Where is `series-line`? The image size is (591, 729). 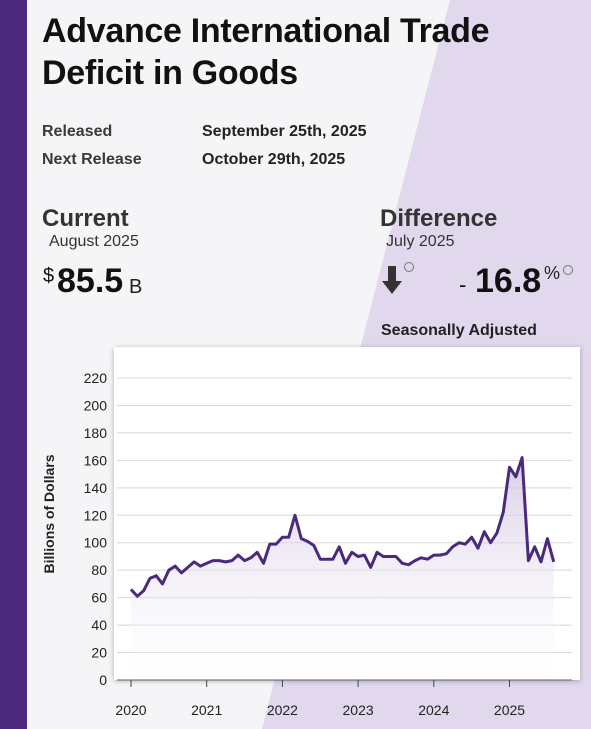
series-line is located at coordinates (342, 527).